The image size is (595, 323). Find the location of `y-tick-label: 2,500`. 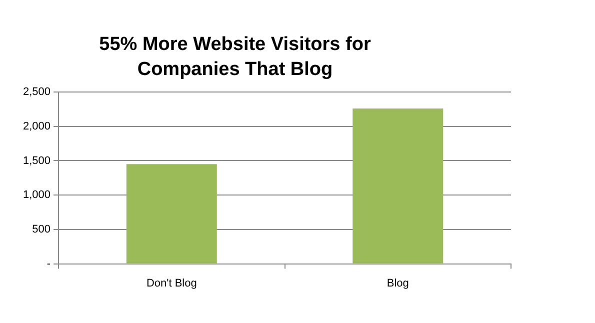

y-tick-label: 2,500 is located at coordinates (36, 92).